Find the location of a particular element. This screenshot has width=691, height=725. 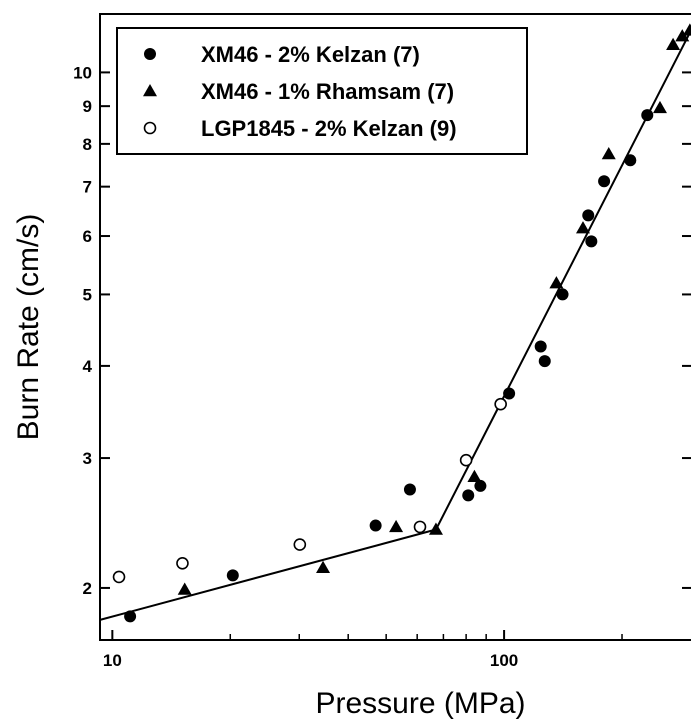

legend-label-1: XM46 - 2% Kelzan (7) is located at coordinates (310, 54).